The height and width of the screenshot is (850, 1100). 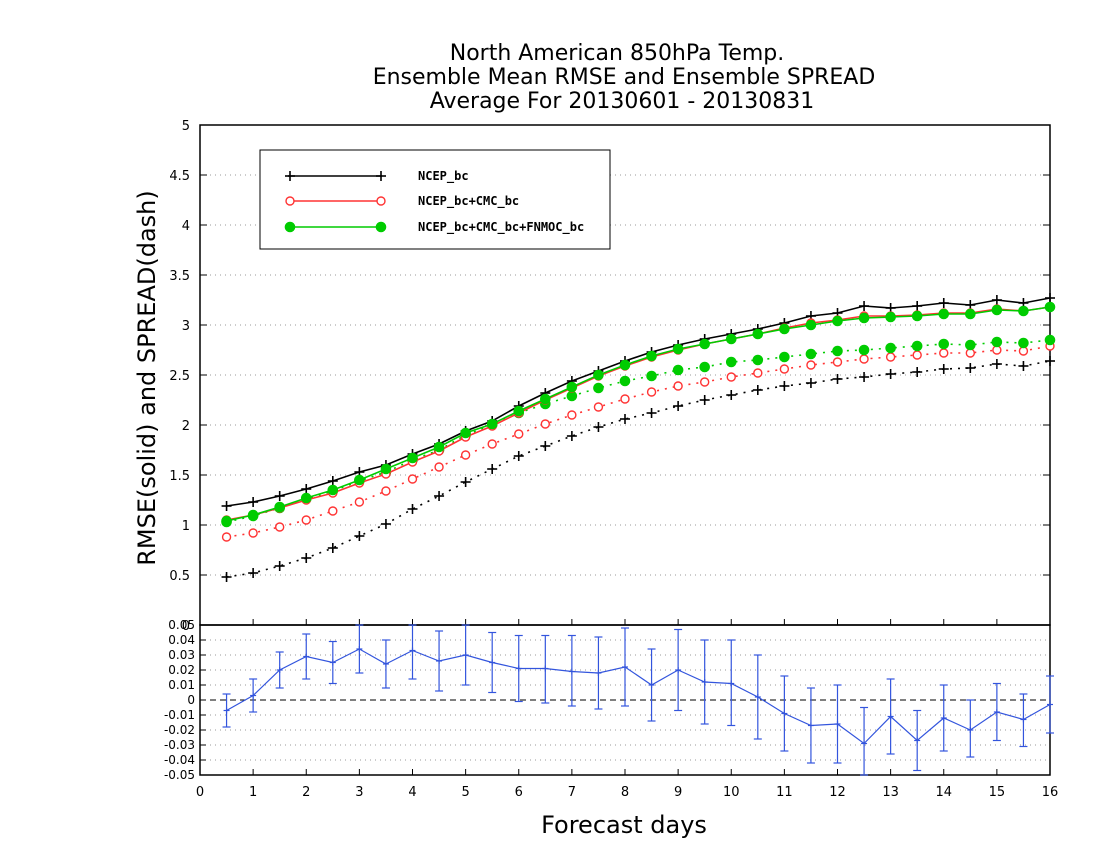 I want to click on top-y-tick-label: 2, so click(x=186, y=426).